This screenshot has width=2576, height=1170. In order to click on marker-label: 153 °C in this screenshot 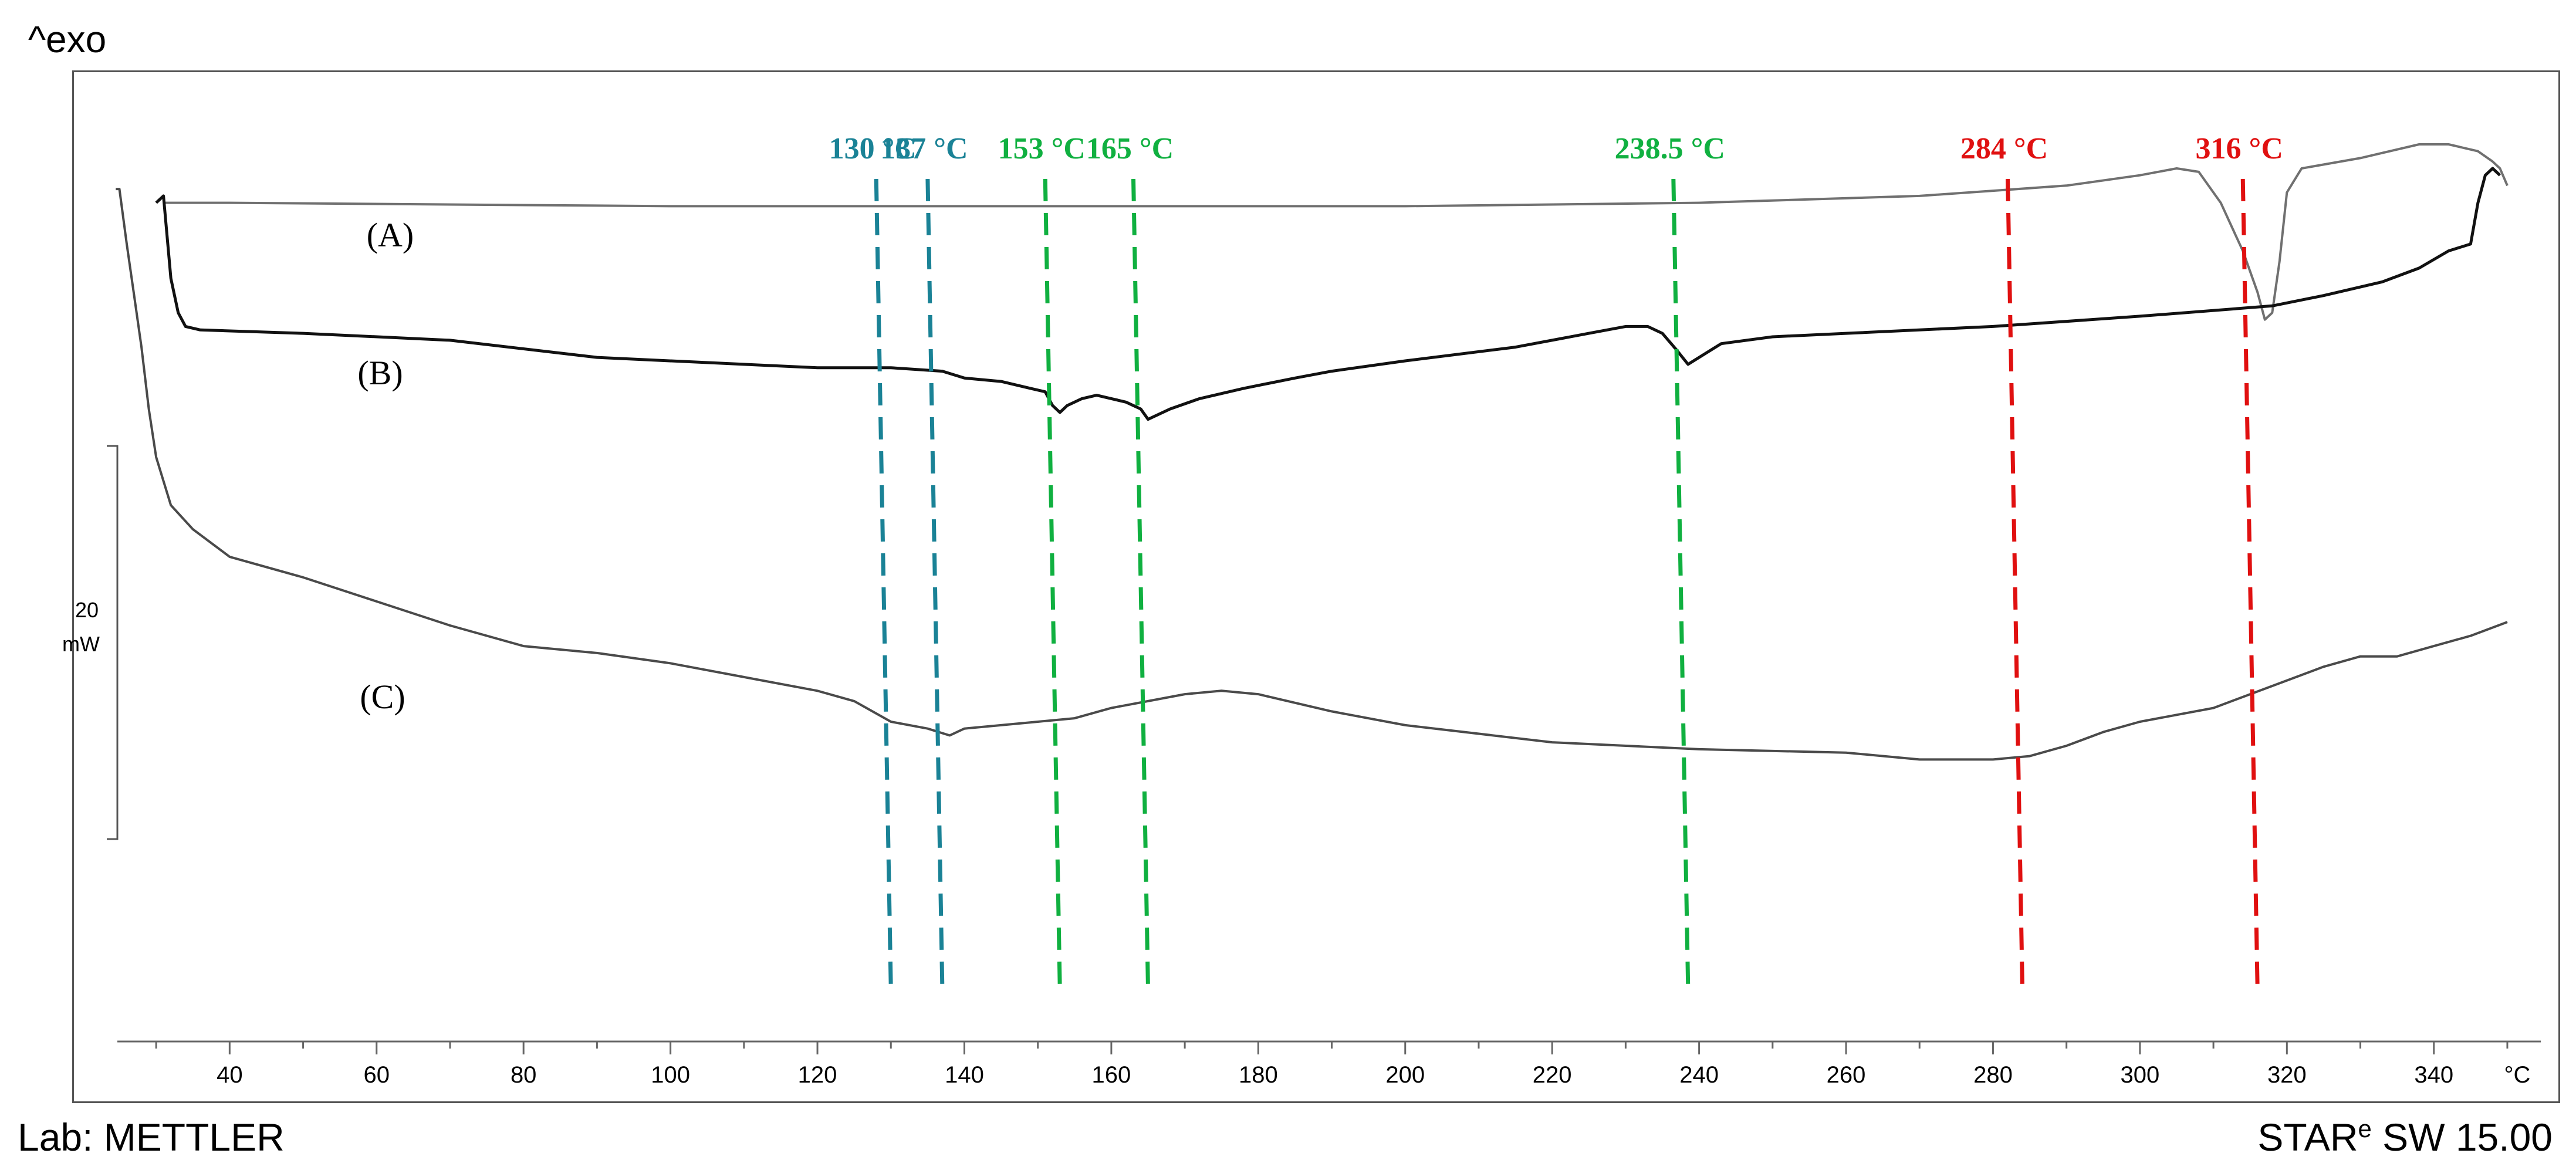, I will do `click(1042, 148)`.